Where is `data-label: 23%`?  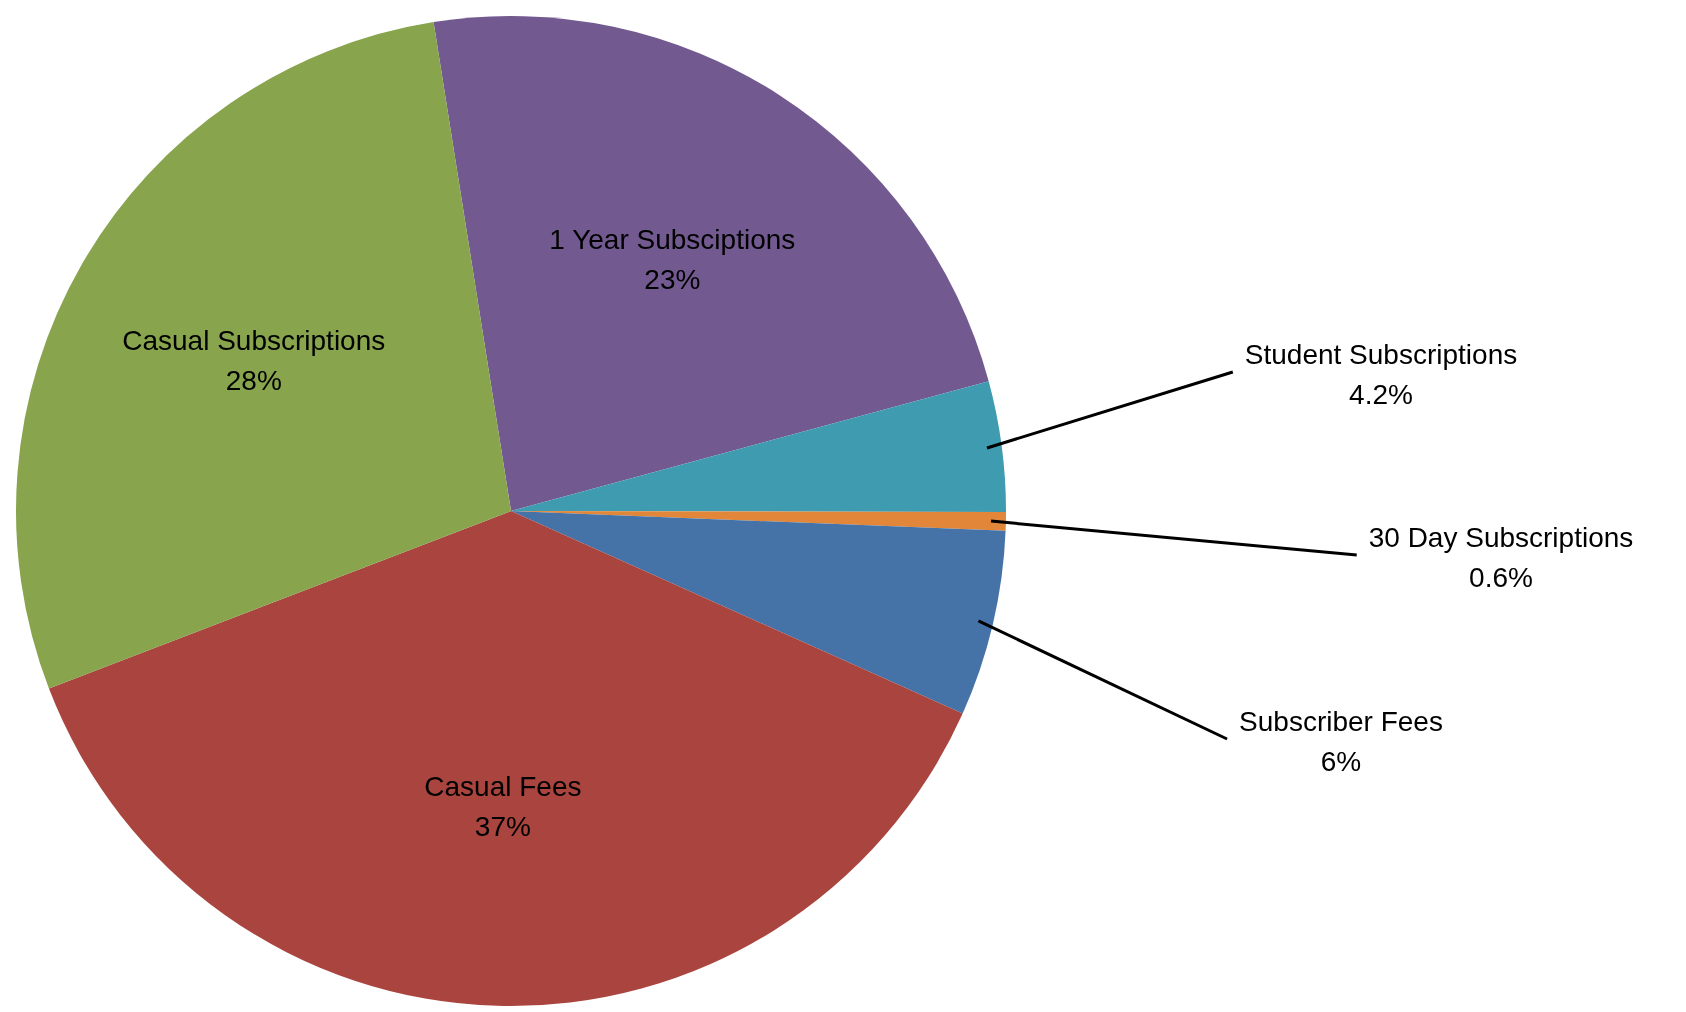
data-label: 23% is located at coordinates (672, 280).